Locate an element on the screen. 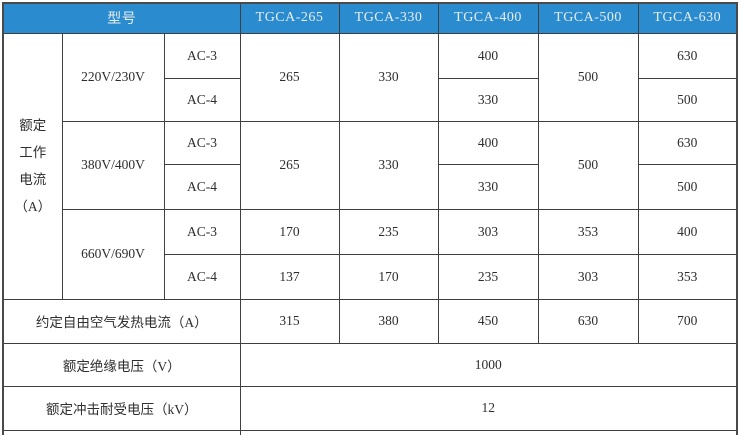 The height and width of the screenshot is (435, 738). row-impulse-voltage: 额定冲击耐受电压（kV） 12 is located at coordinates (370, 408).